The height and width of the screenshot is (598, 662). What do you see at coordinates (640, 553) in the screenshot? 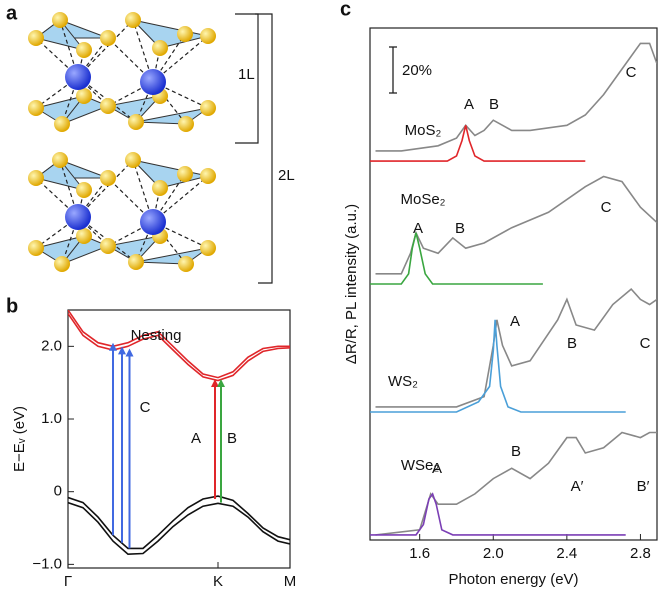
I see `x-tick-label: 2.8` at bounding box center [640, 553].